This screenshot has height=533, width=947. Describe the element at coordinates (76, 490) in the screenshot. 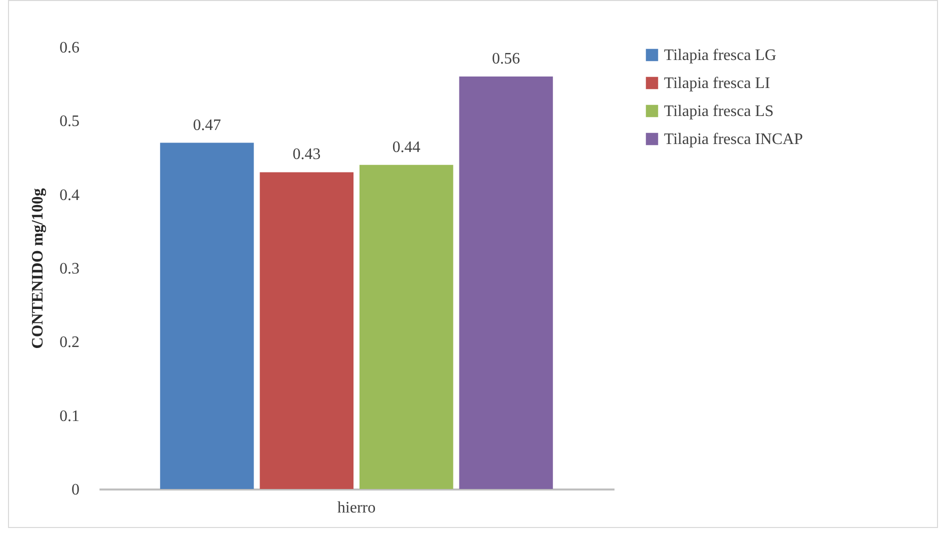

I see `y-tick-label: 0` at that location.